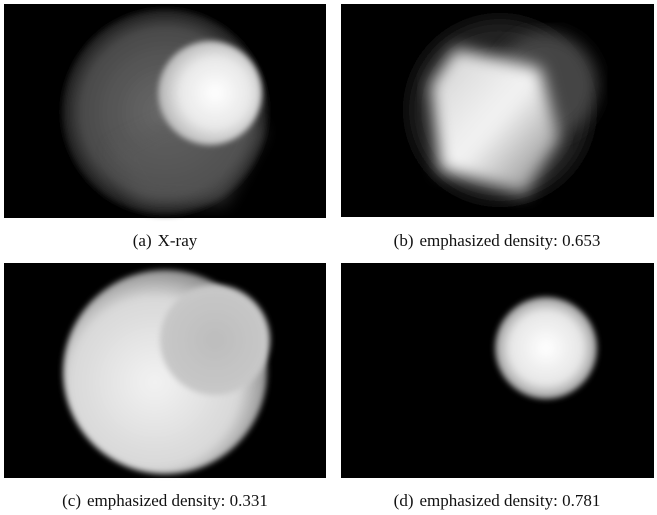 This screenshot has width=657, height=515. Describe the element at coordinates (510, 240) in the screenshot. I see `caption-text: emphasized density: 0.653` at that location.